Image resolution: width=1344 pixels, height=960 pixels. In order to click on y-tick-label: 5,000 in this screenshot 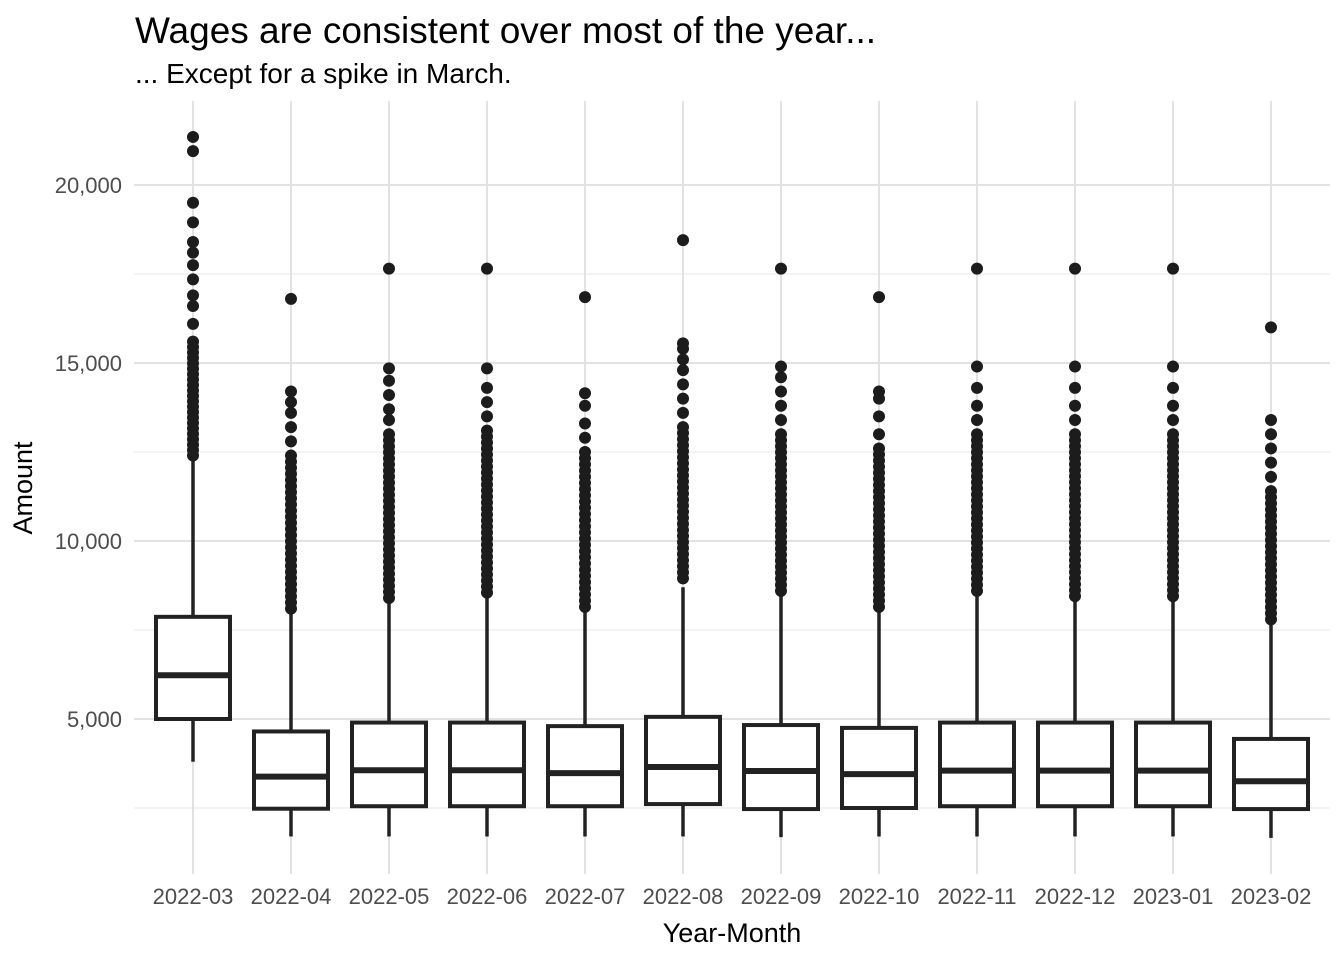, I will do `click(94, 719)`.